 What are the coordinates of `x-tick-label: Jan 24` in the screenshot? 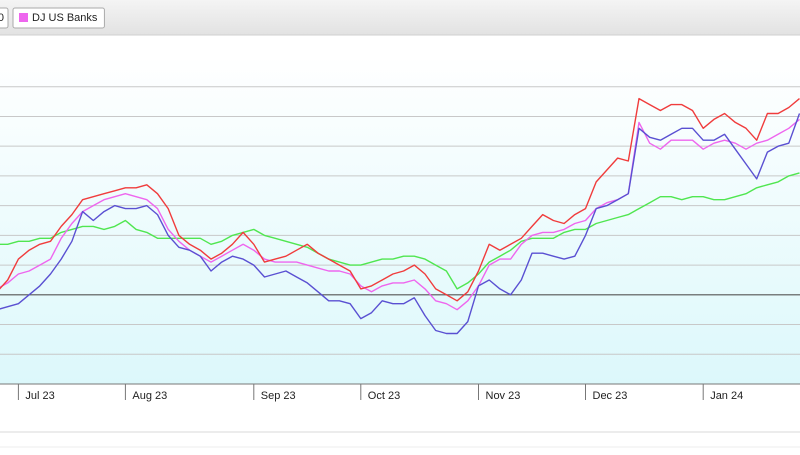 It's located at (726, 396).